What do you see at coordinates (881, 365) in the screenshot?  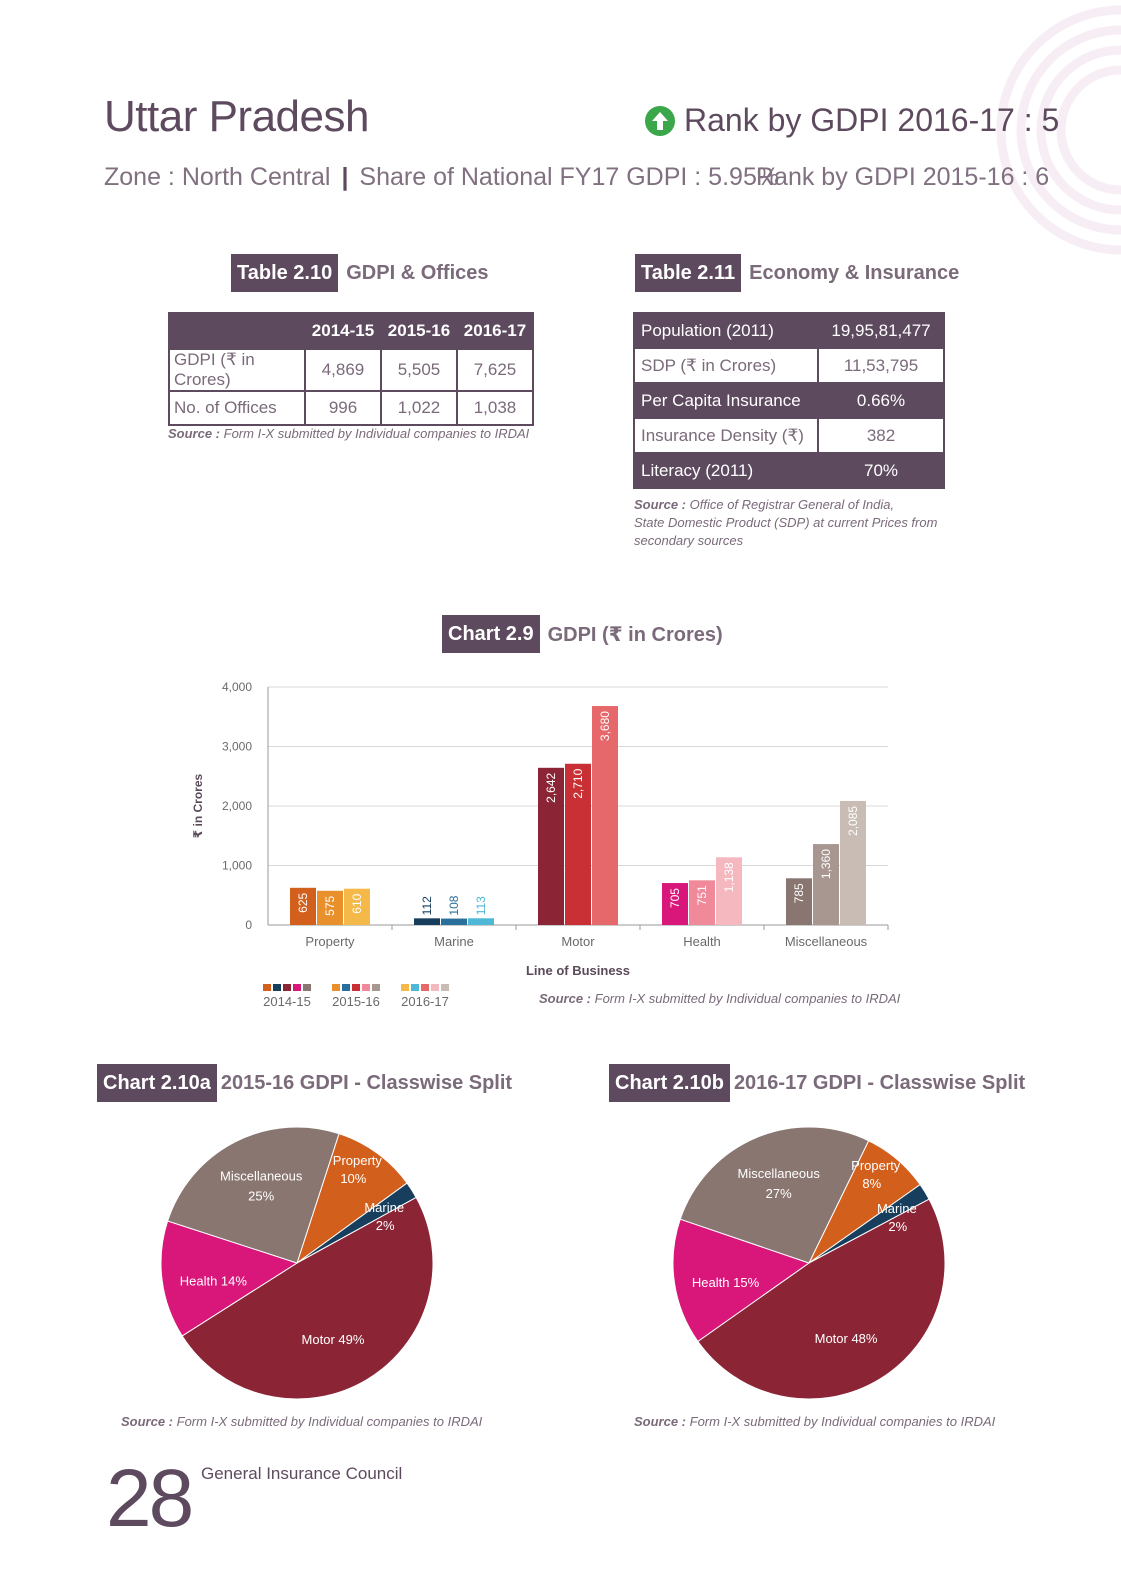 I see `cell: 11,53,795` at bounding box center [881, 365].